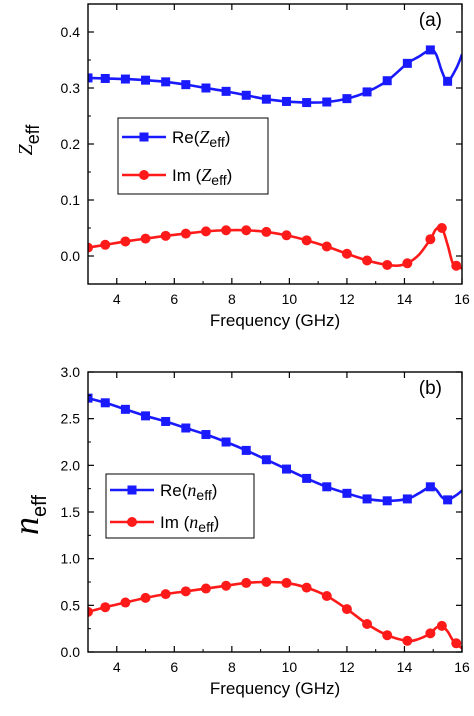  What do you see at coordinates (71, 512) in the screenshot?
I see `y-tick-label: 1.5` at bounding box center [71, 512].